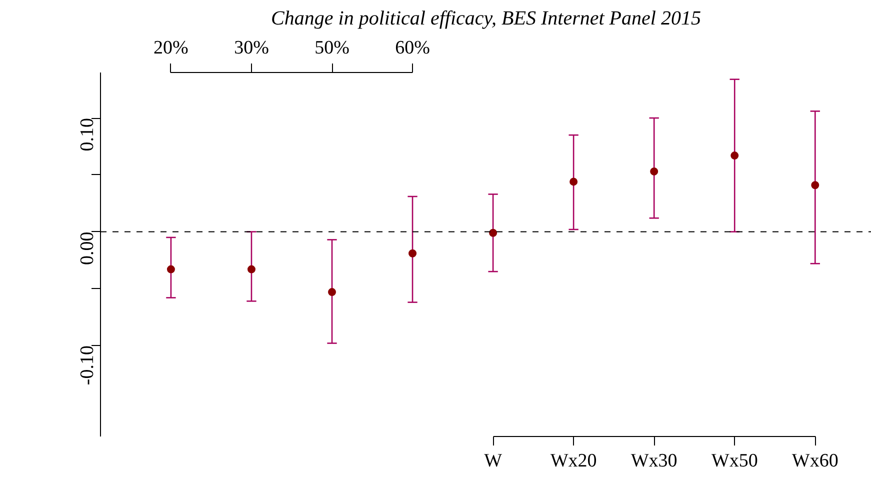 The width and height of the screenshot is (871, 481). I want to click on text: 20%, so click(171, 48).